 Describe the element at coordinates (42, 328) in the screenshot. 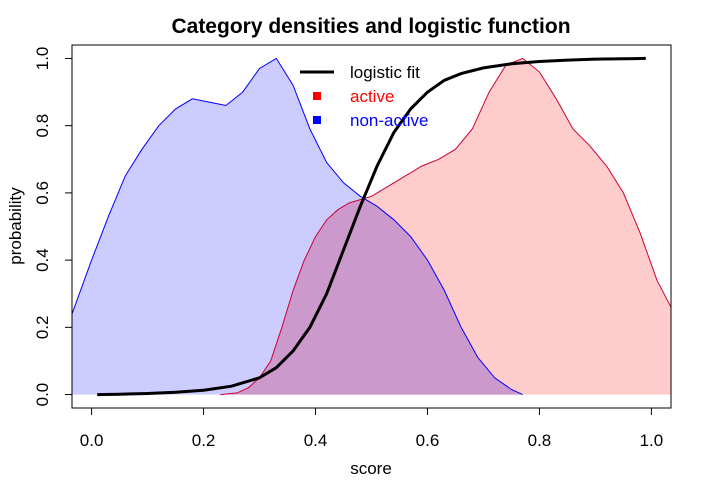

I see `y-tick-label: 0.2` at that location.